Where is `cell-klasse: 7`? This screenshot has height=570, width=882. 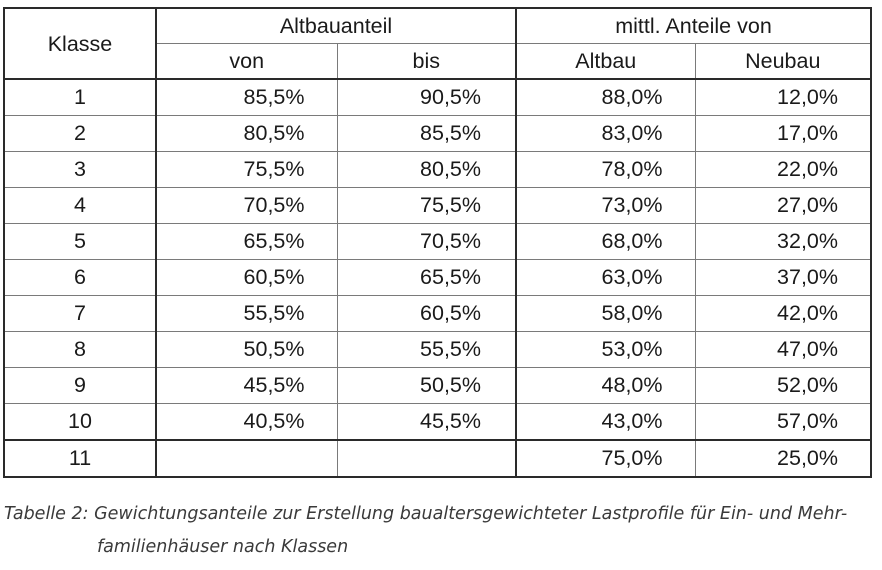 cell-klasse: 7 is located at coordinates (79, 313).